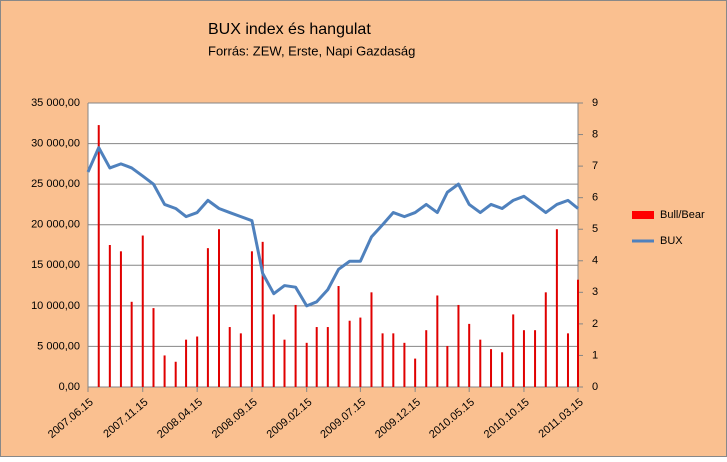 Image resolution: width=727 pixels, height=462 pixels. What do you see at coordinates (595, 103) in the screenshot?
I see `y2-tick-label: 9` at bounding box center [595, 103].